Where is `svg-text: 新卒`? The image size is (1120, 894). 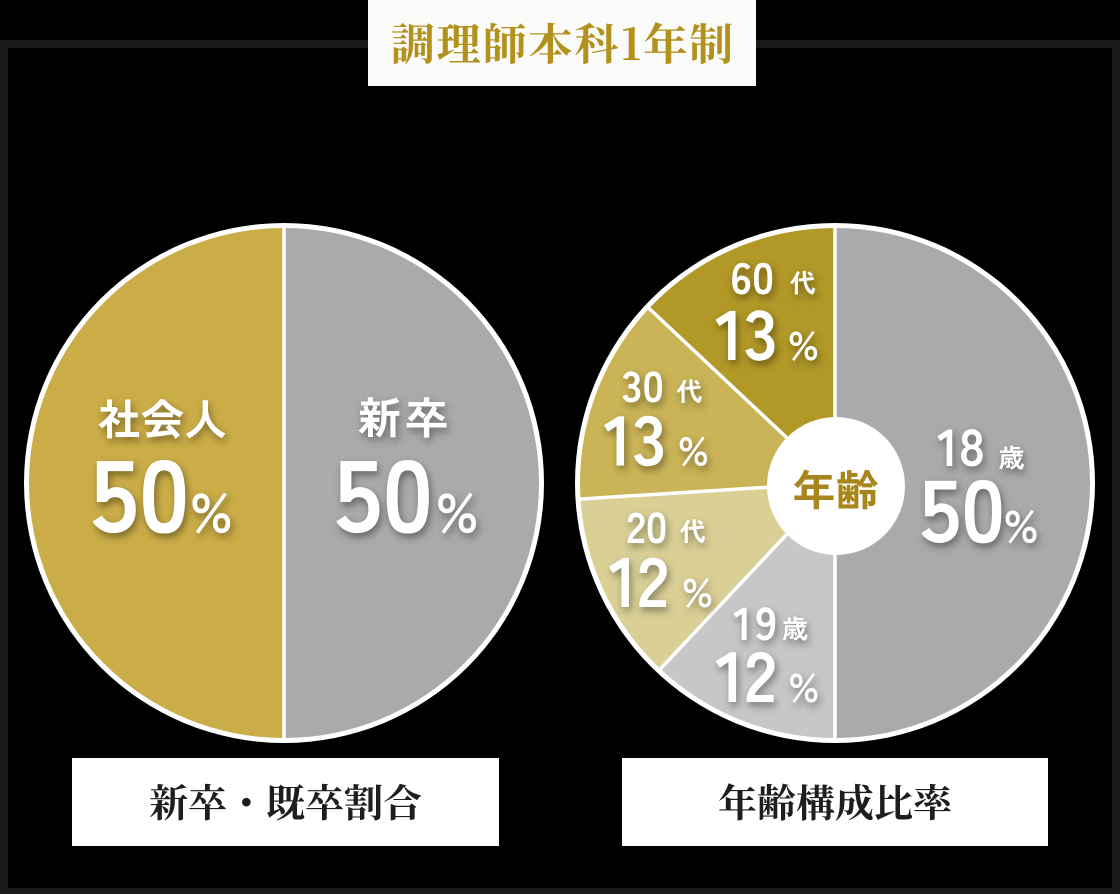 svg-text: 新卒 is located at coordinates (405, 415).